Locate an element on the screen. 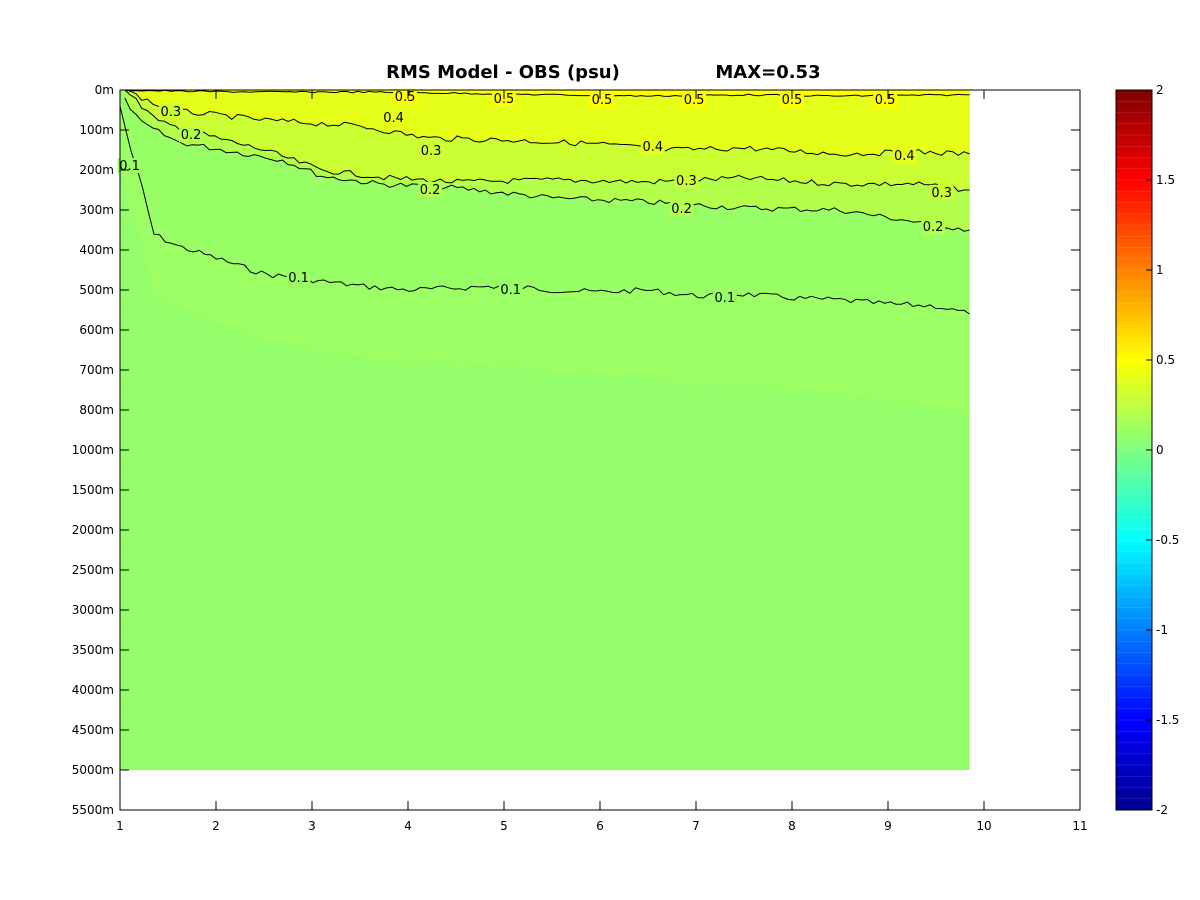 The image size is (1200, 900). colorbar-tick-label: -1.5 is located at coordinates (1167, 720).